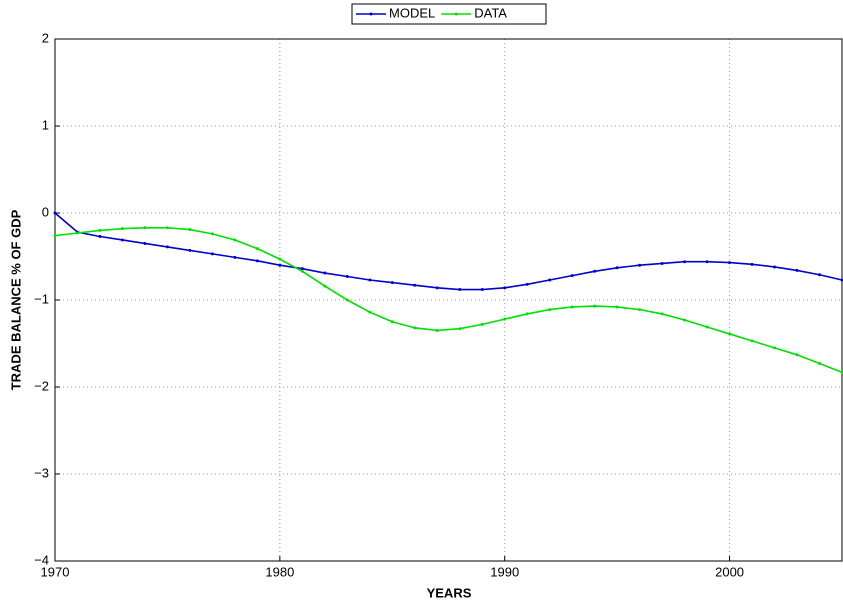 The height and width of the screenshot is (606, 843). What do you see at coordinates (729, 571) in the screenshot?
I see `x-tick-label: 2000` at bounding box center [729, 571].